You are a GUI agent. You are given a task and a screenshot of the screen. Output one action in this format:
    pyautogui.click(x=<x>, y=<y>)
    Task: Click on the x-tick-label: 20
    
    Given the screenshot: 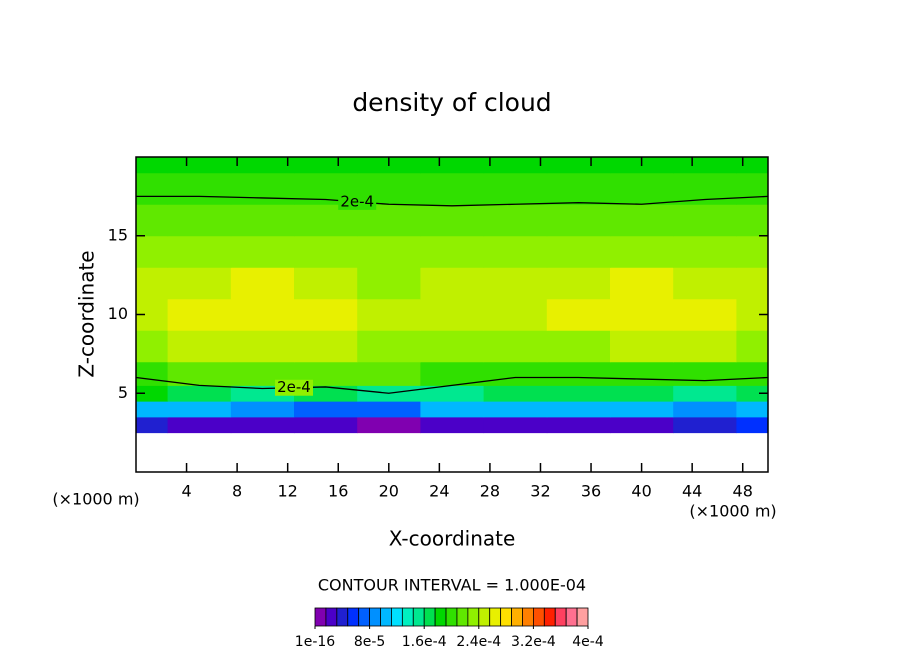 What is the action you would take?
    pyautogui.click(x=389, y=491)
    